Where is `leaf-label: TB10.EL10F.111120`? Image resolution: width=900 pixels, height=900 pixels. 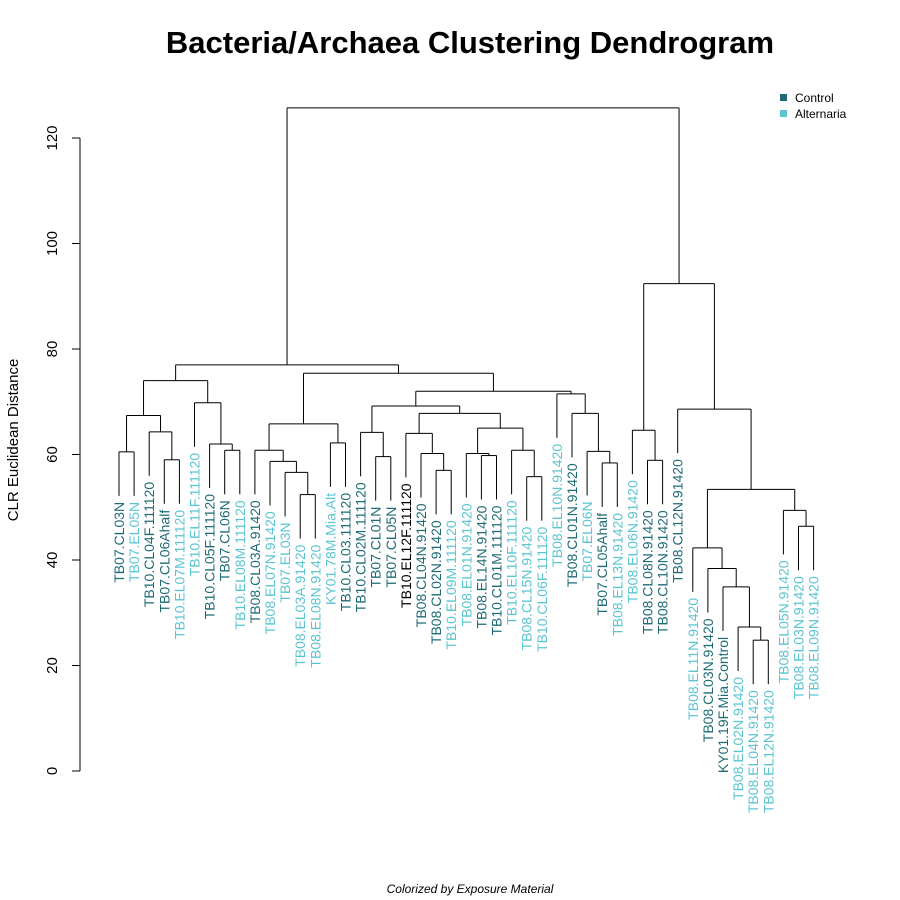 leaf-label: TB10.EL10F.111120 is located at coordinates (512, 562).